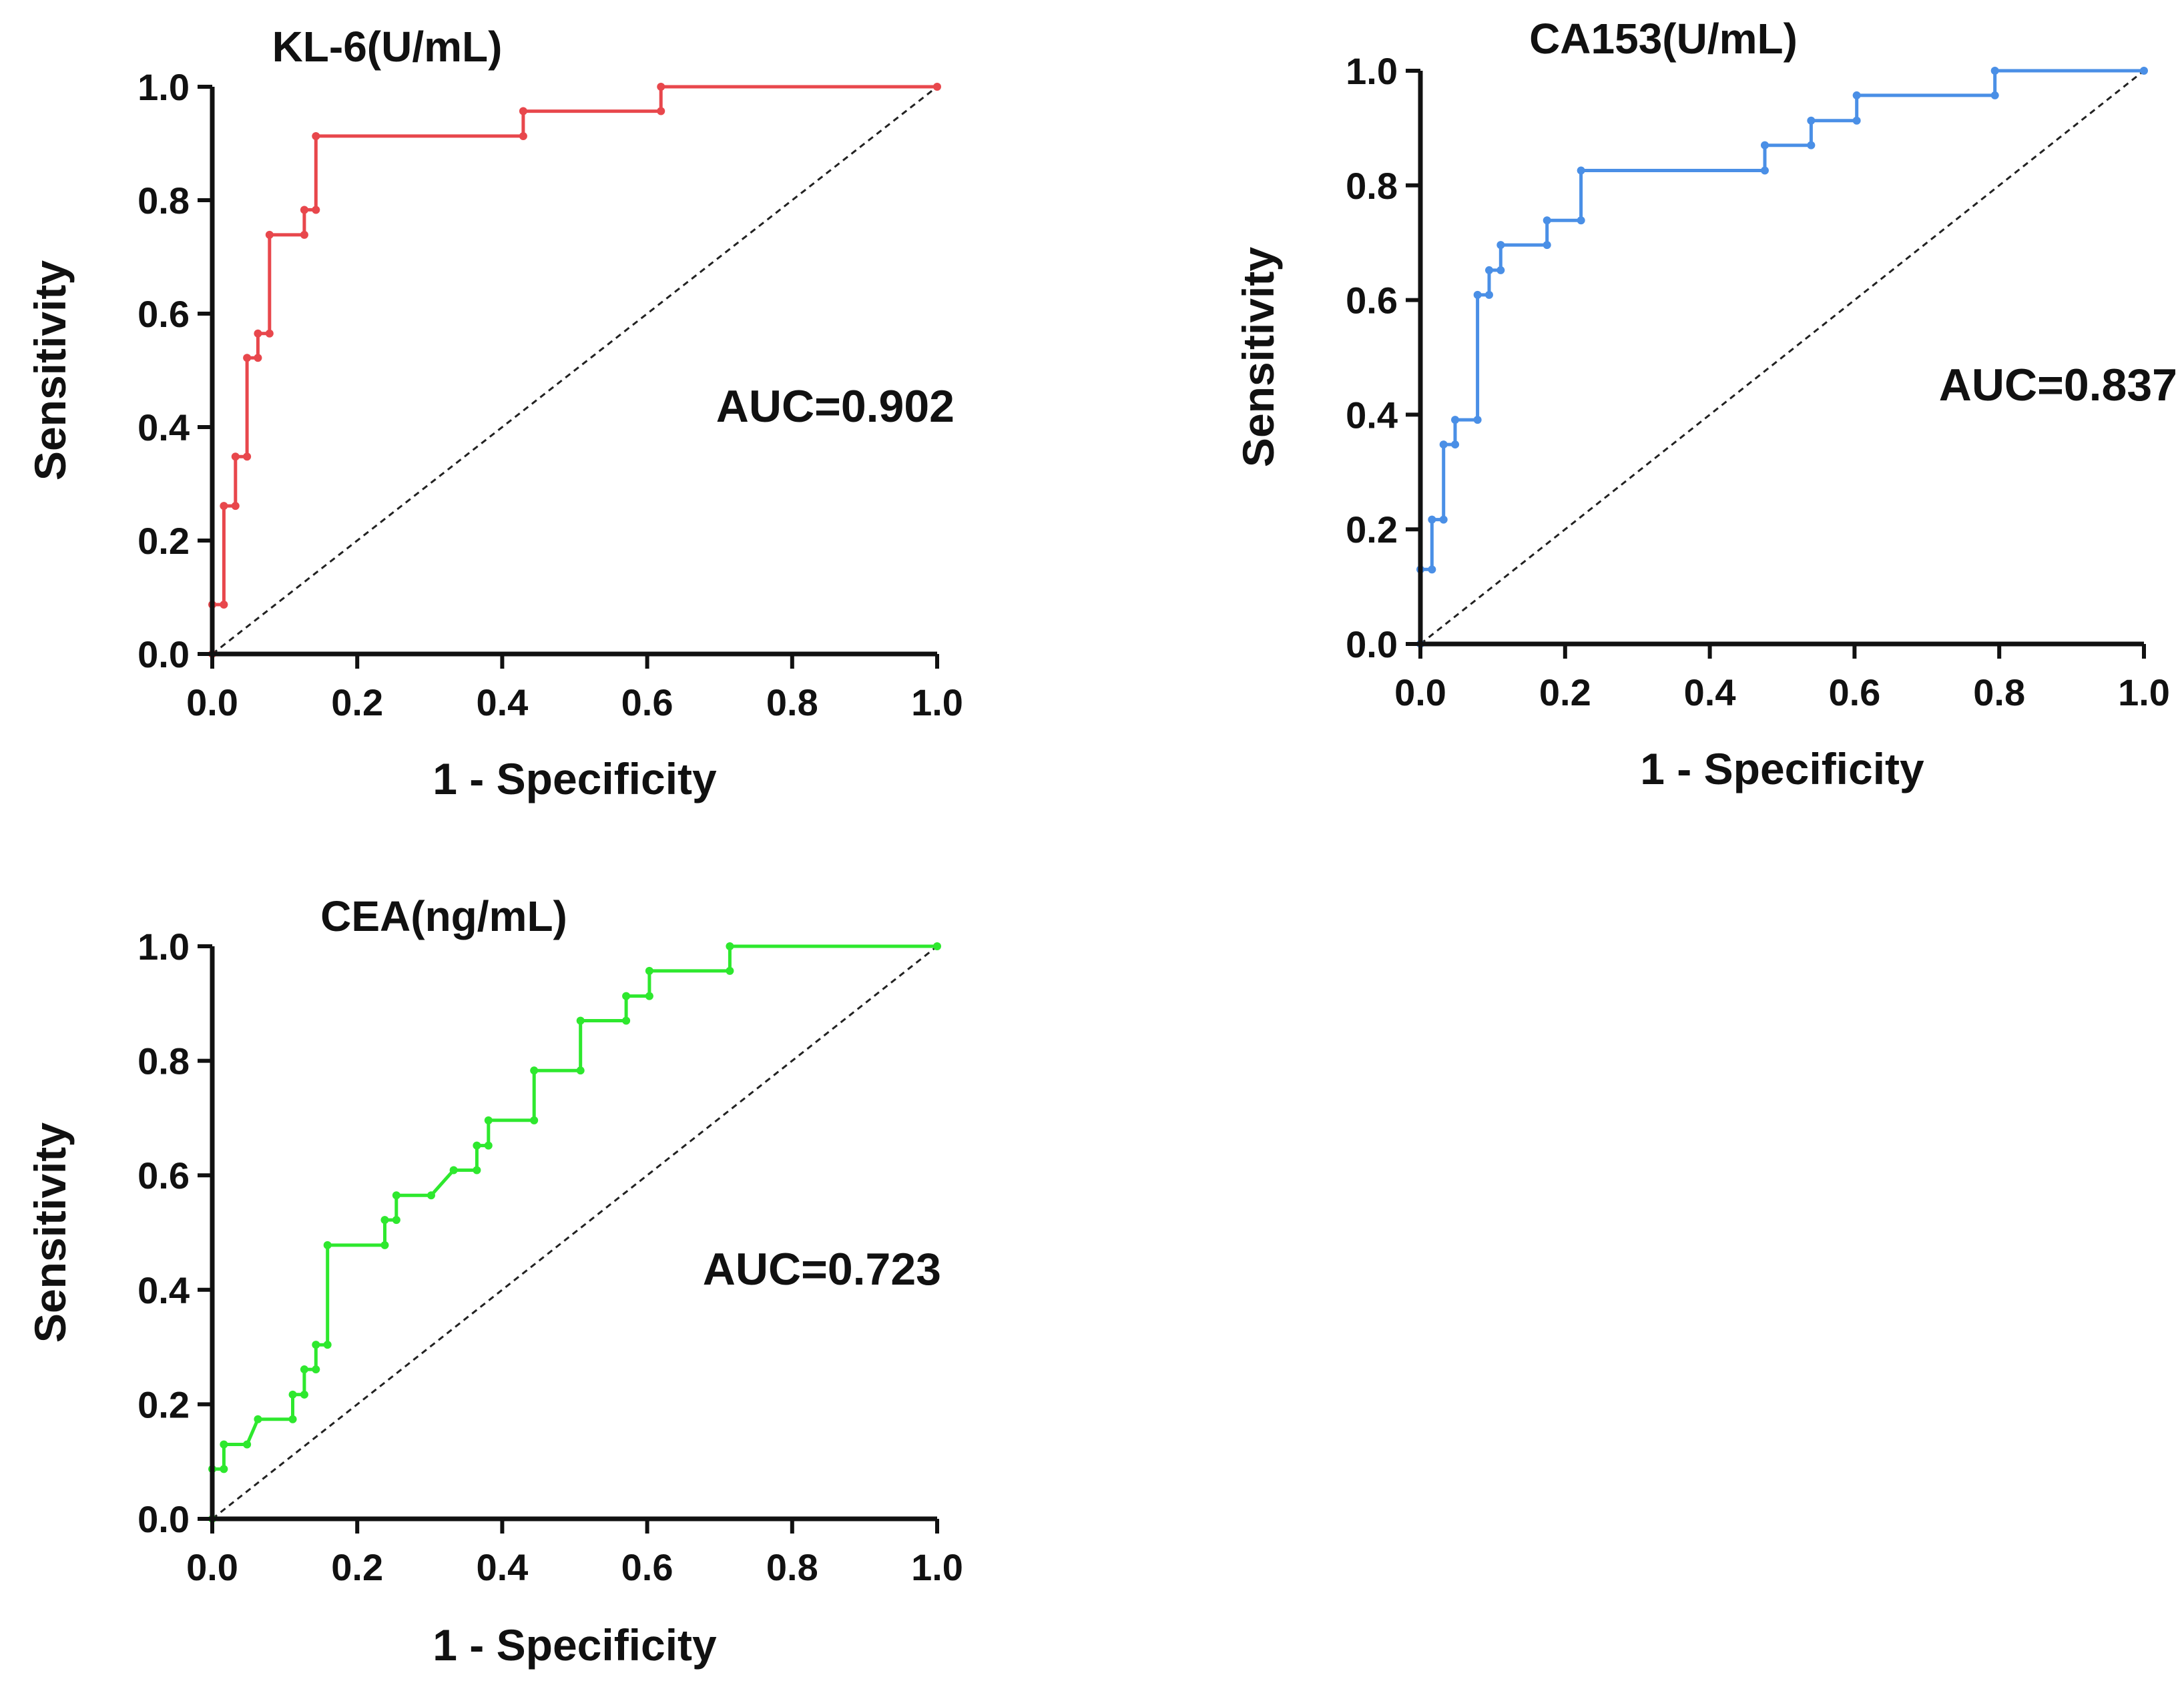  Describe the element at coordinates (835, 407) in the screenshot. I see `auc-label: AUC=0.902` at that location.